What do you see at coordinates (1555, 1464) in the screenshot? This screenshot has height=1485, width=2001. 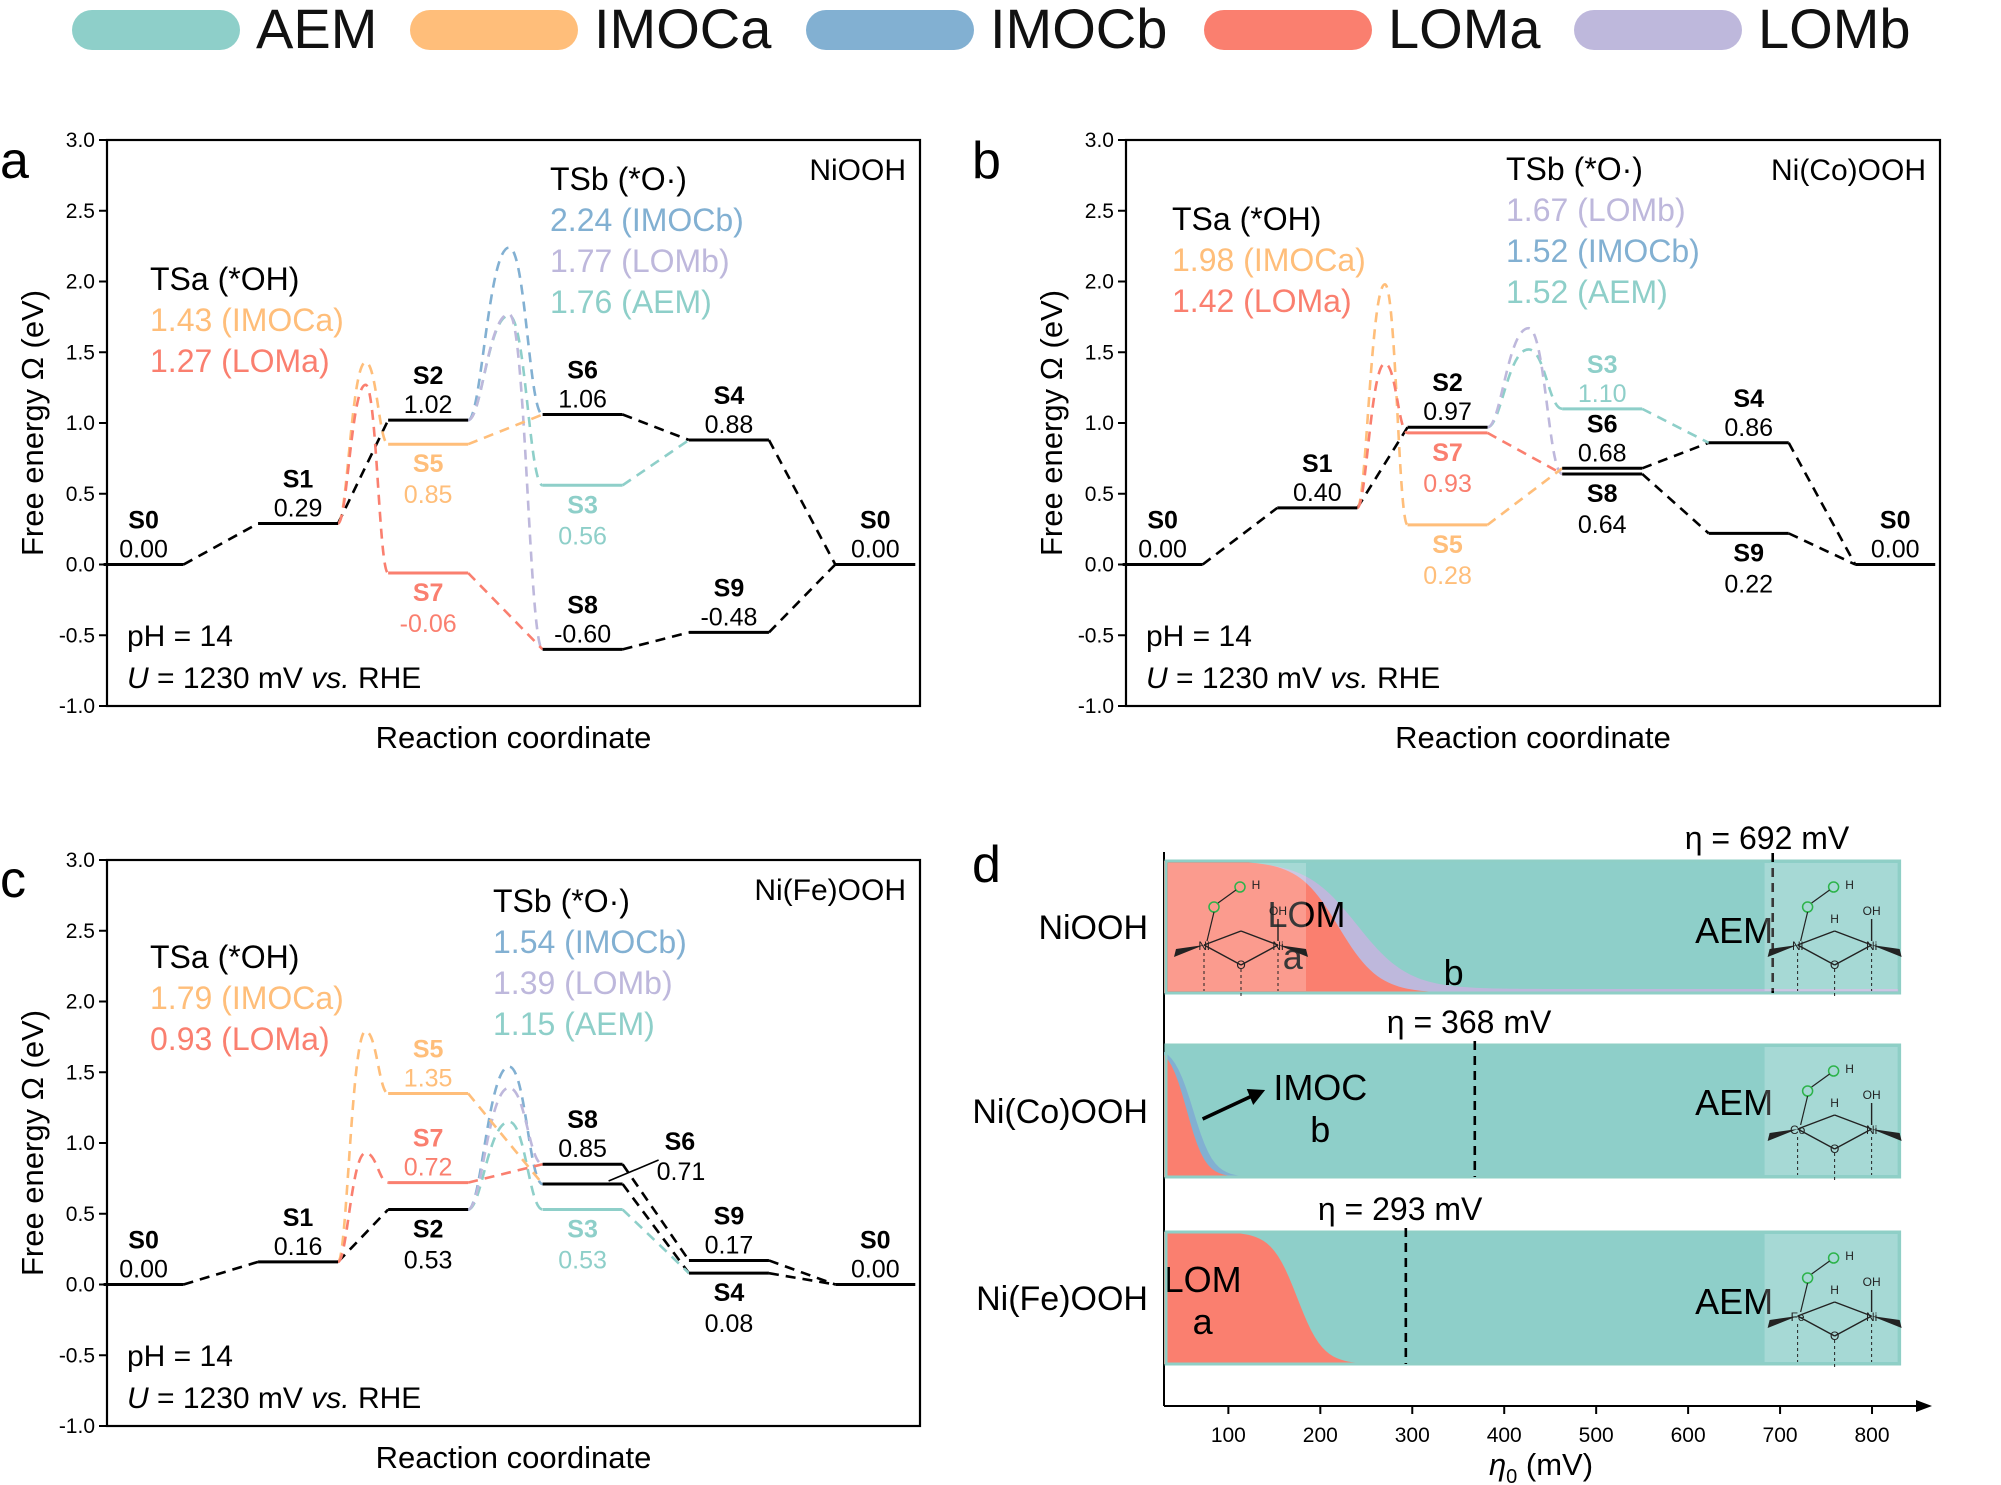 I see `x-axis-unit: (mV)` at bounding box center [1555, 1464].